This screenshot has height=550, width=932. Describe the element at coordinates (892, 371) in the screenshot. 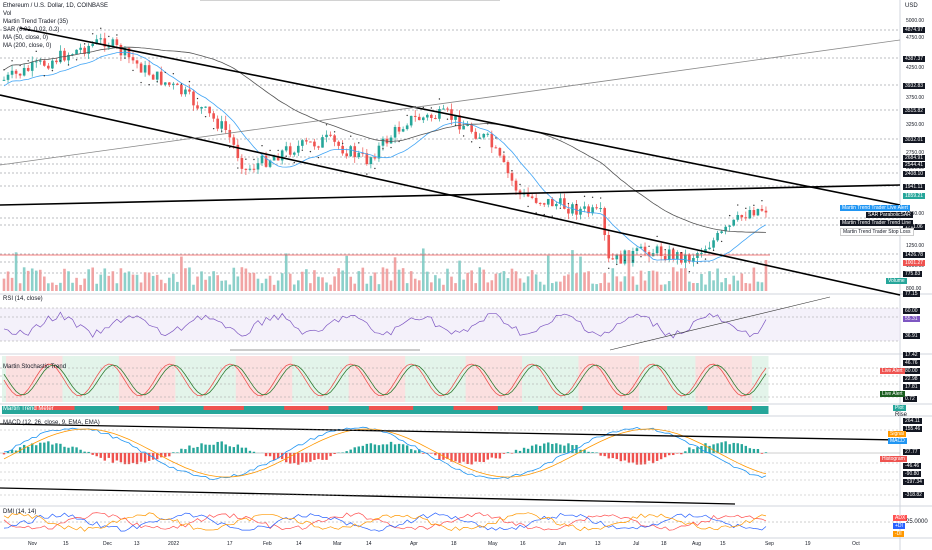

I see `stoch-live-alert-top: Live Alert` at that location.